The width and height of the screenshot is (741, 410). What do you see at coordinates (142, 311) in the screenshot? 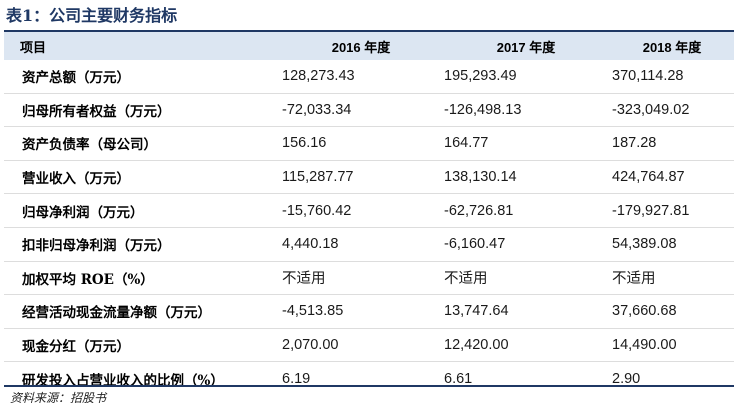
I see `row-label: 经营活动现金流量净额（万元）` at bounding box center [142, 311].